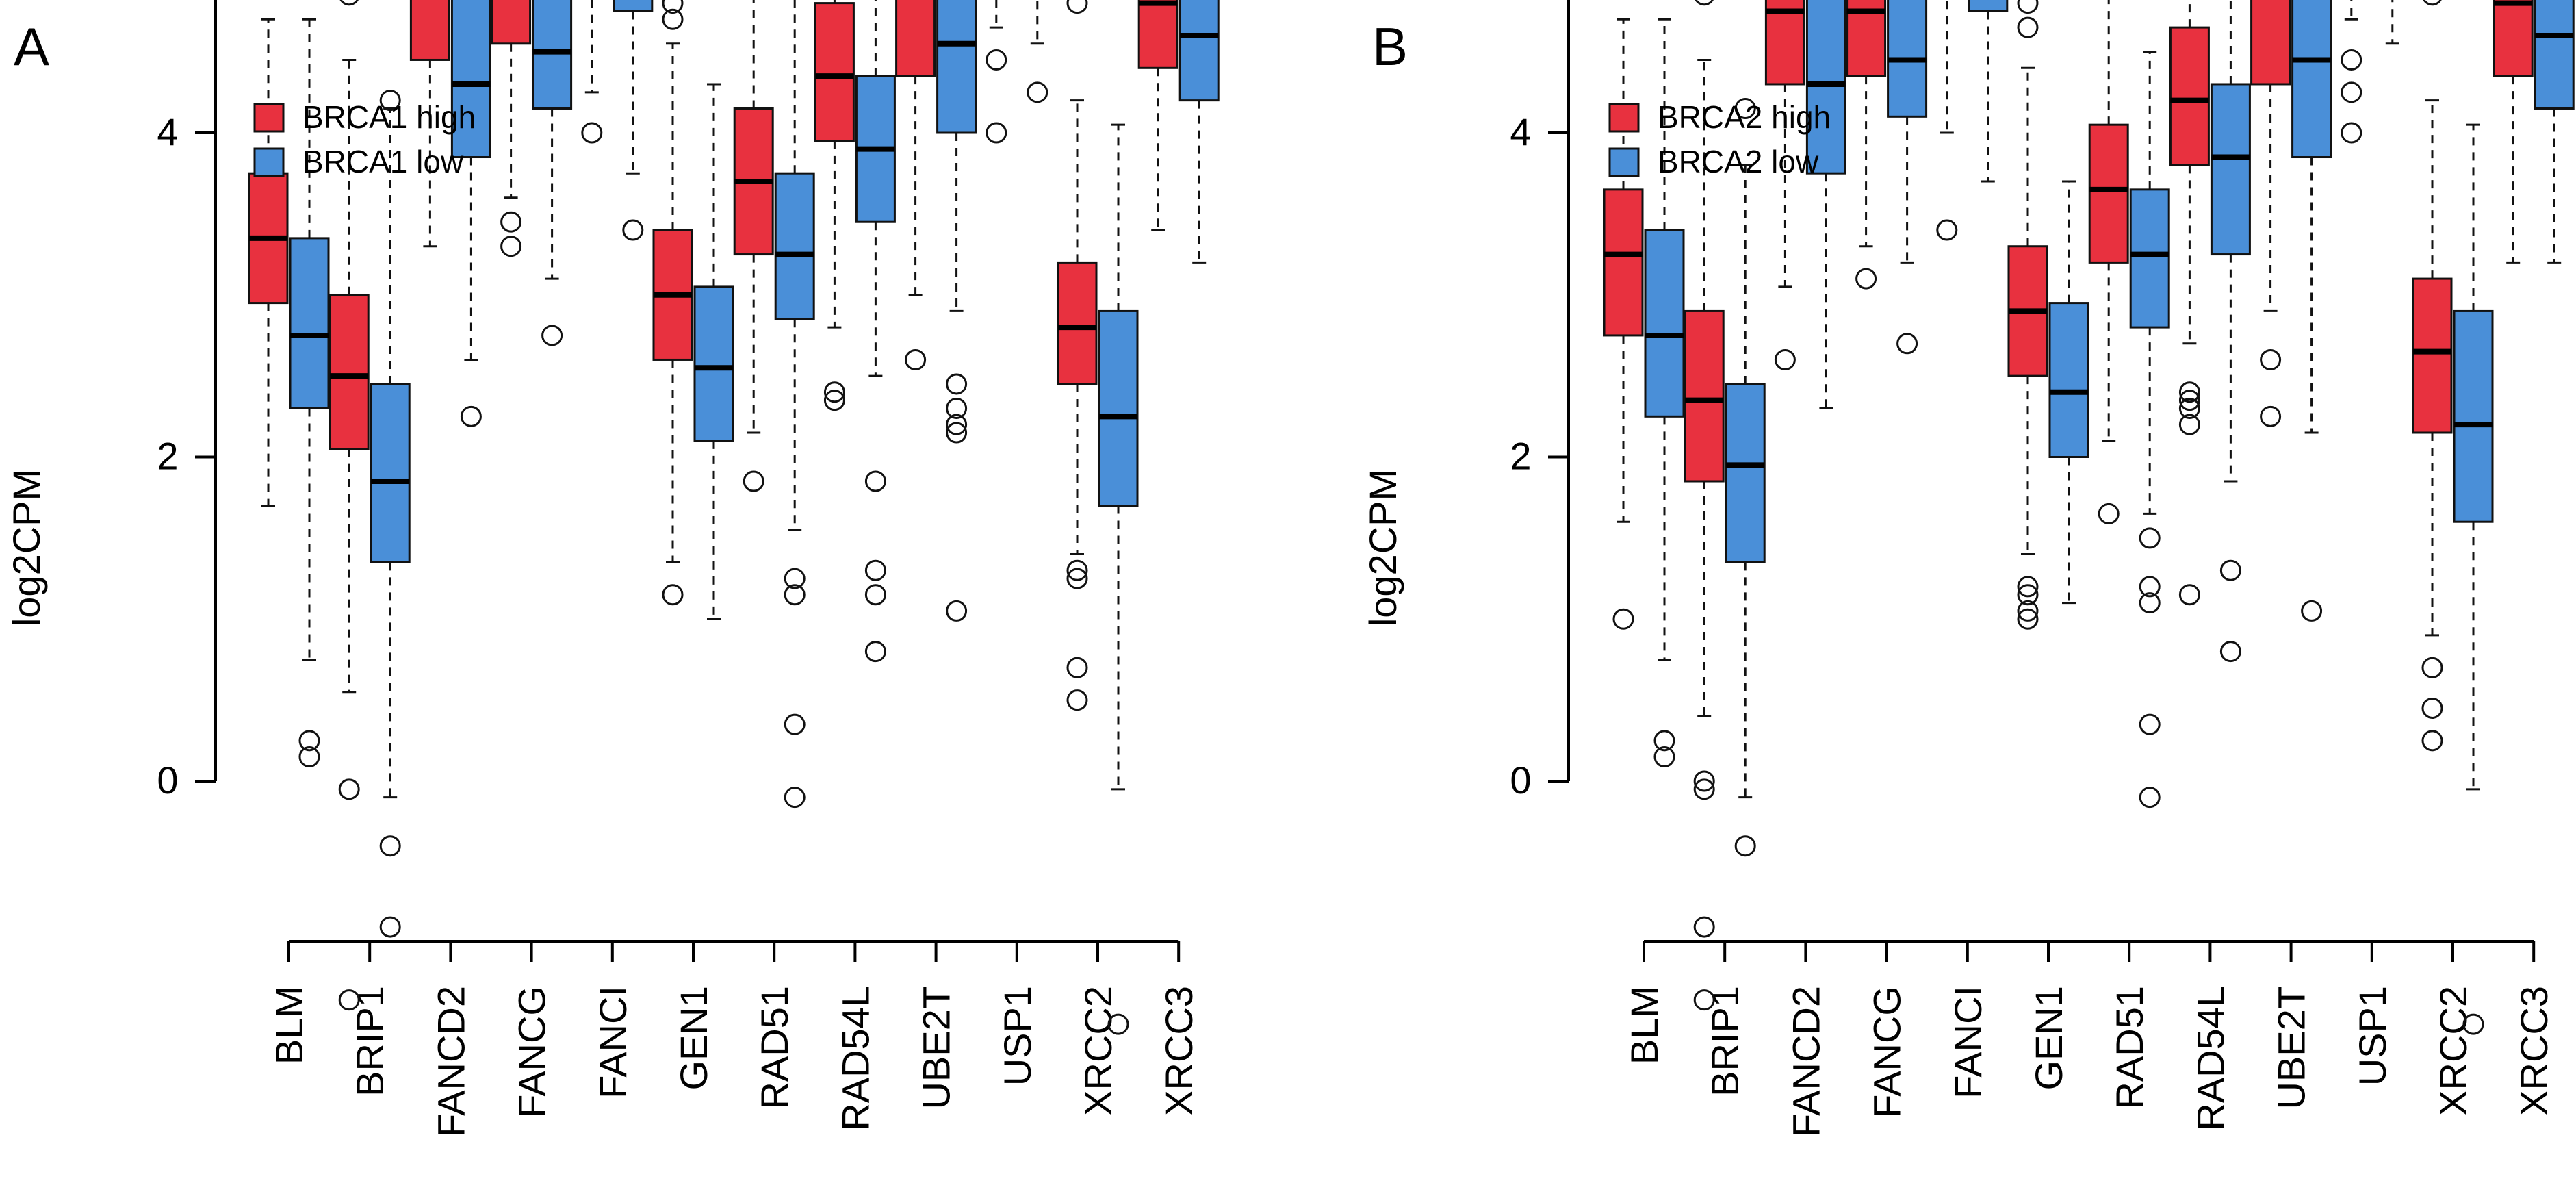 This screenshot has width=2576, height=1183. Describe the element at coordinates (2210, 1058) in the screenshot. I see `x-tick-label-rad54l: RAD54L` at that location.